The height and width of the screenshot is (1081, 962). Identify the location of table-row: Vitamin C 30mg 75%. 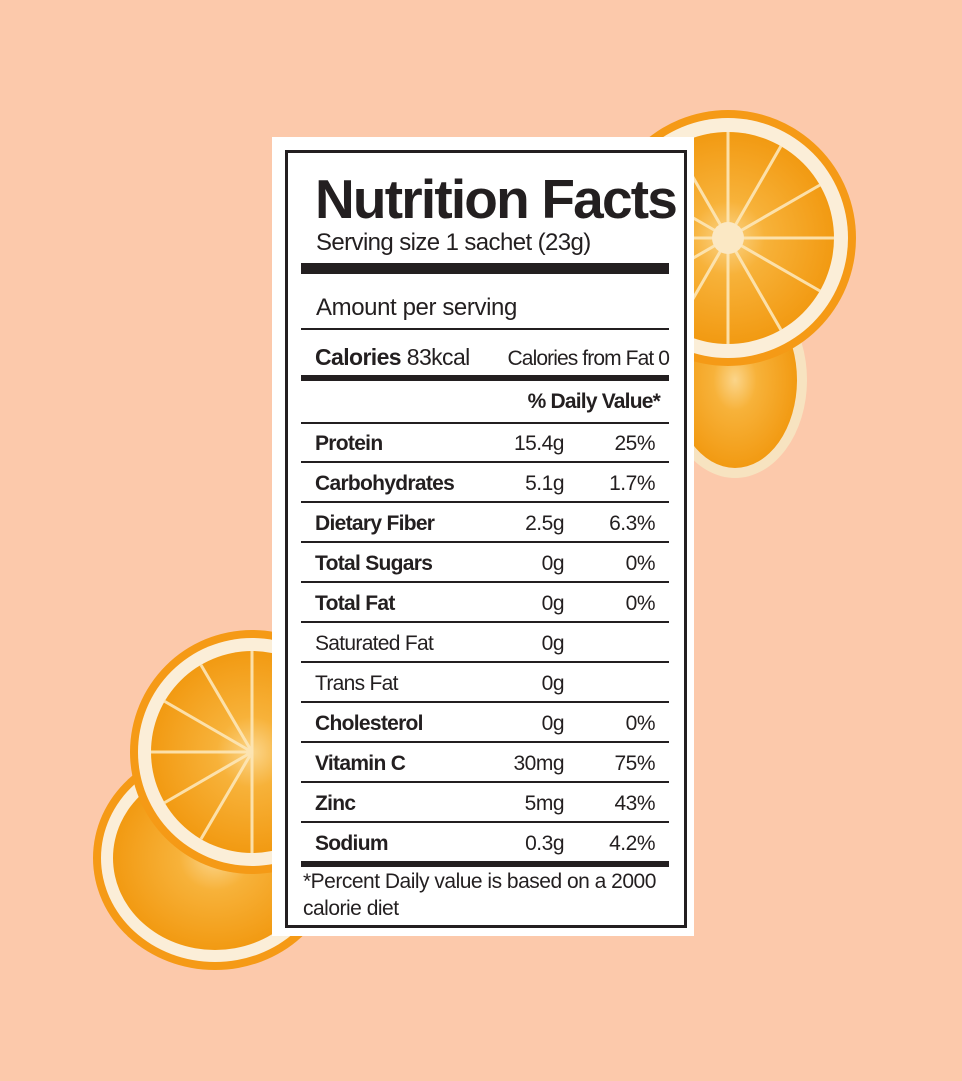
(485, 763).